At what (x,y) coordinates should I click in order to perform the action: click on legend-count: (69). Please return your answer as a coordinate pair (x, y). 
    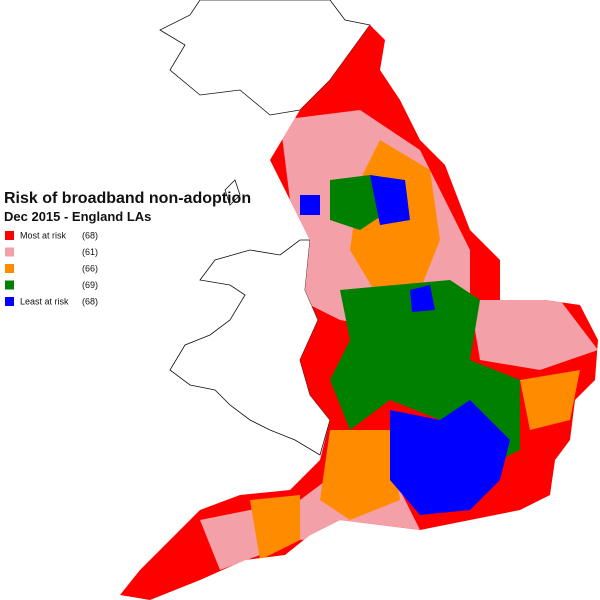
    Looking at the image, I should click on (90, 285).